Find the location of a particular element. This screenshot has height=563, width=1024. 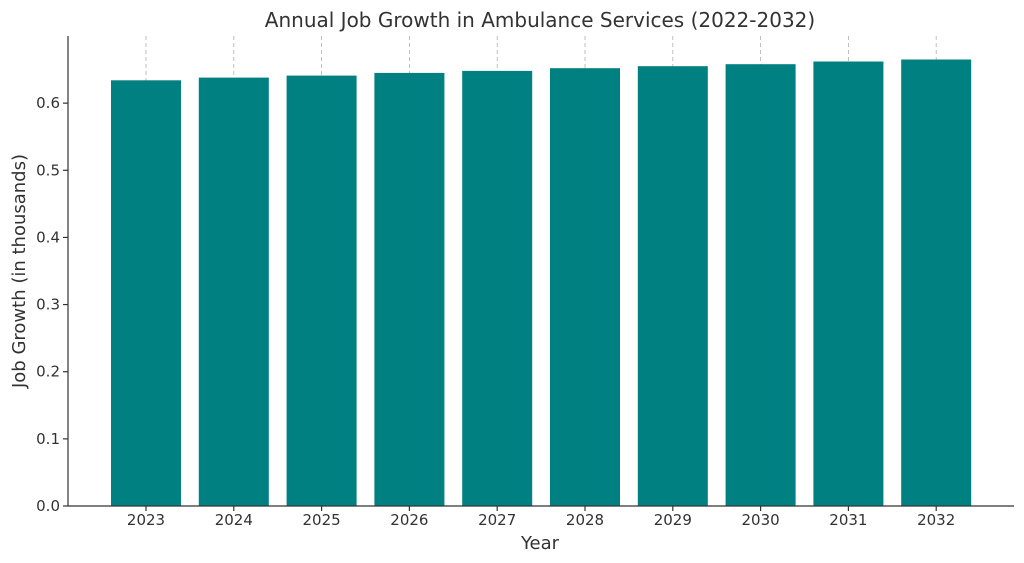

bar-2024 is located at coordinates (233, 291).